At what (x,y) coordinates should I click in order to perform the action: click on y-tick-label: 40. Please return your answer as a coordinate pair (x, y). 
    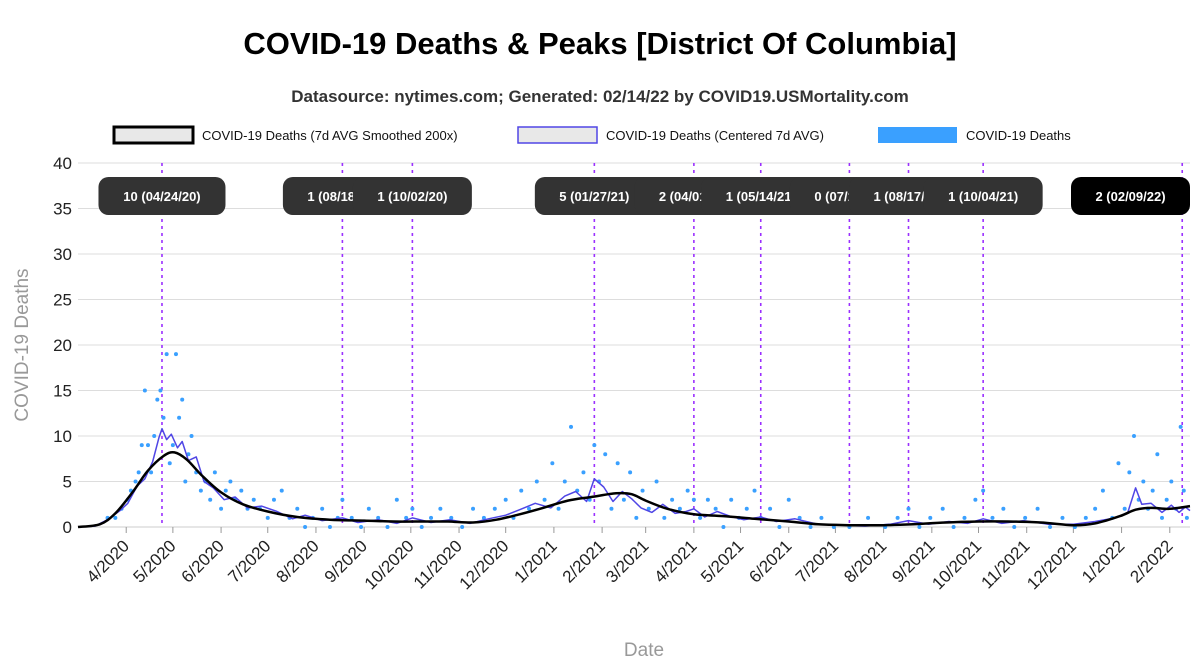
    Looking at the image, I should click on (62, 163).